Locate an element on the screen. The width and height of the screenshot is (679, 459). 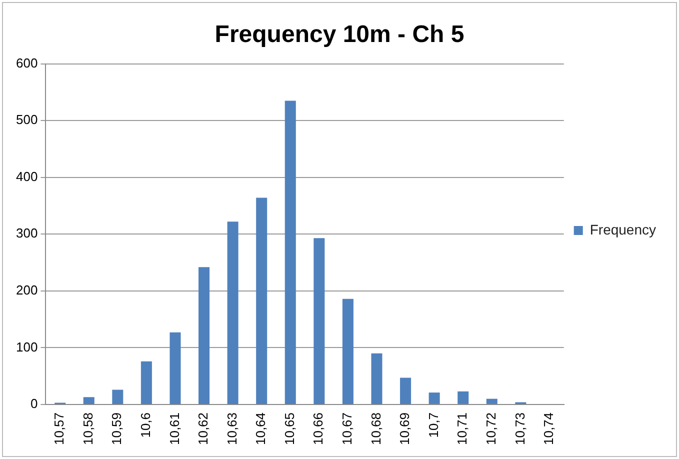
x-tick-label: 10,58 is located at coordinates (88, 429).